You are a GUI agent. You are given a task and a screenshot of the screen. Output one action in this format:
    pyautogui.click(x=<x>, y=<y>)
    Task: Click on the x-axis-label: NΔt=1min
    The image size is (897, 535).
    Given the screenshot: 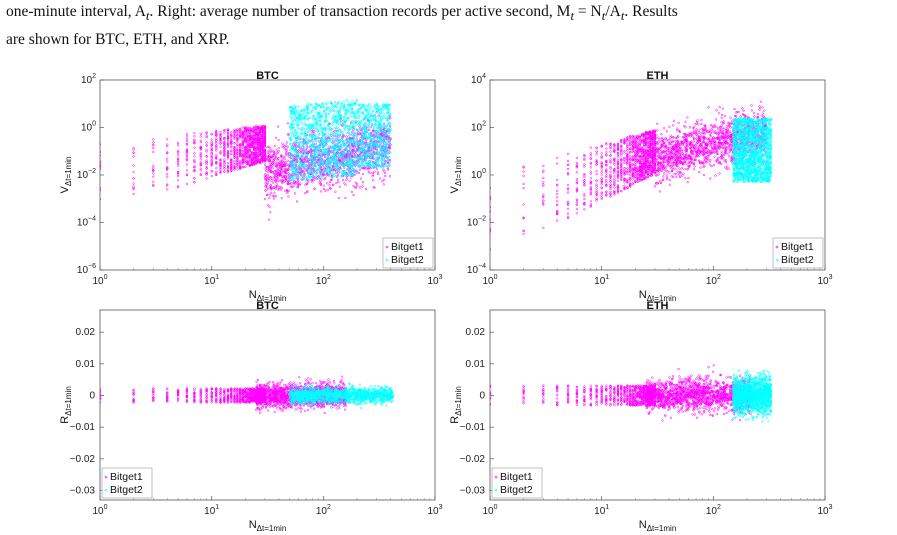 What is the action you would take?
    pyautogui.click(x=658, y=296)
    